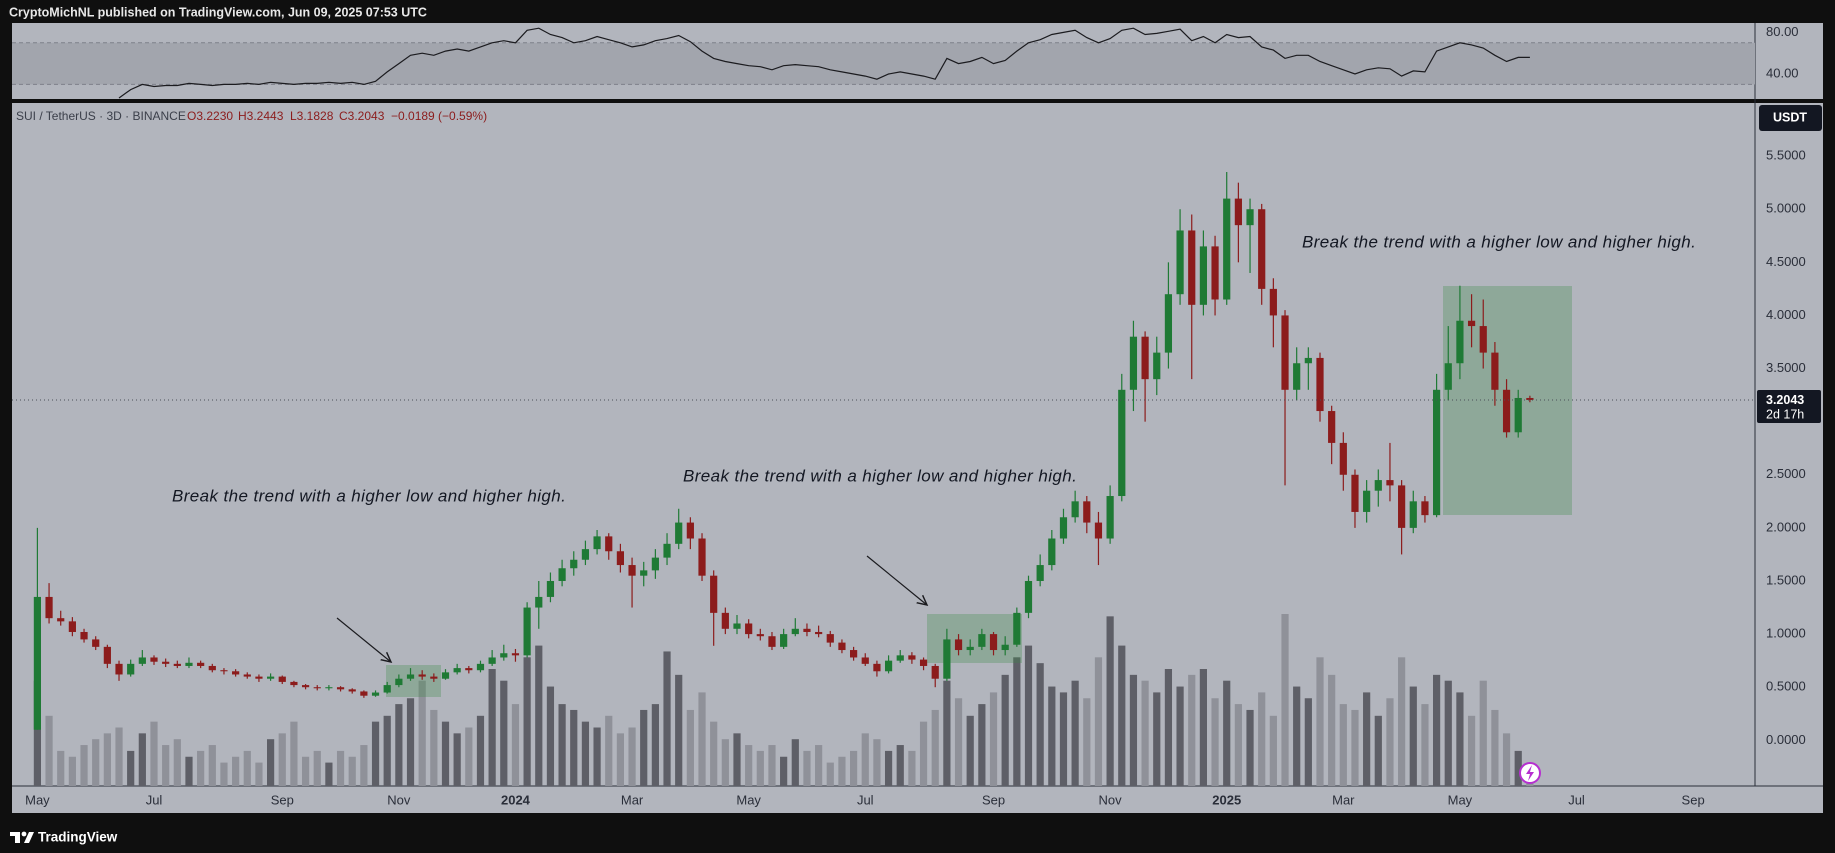 The image size is (1835, 853). What do you see at coordinates (1785, 414) in the screenshot?
I see `countdown-label: 2d 17h` at bounding box center [1785, 414].